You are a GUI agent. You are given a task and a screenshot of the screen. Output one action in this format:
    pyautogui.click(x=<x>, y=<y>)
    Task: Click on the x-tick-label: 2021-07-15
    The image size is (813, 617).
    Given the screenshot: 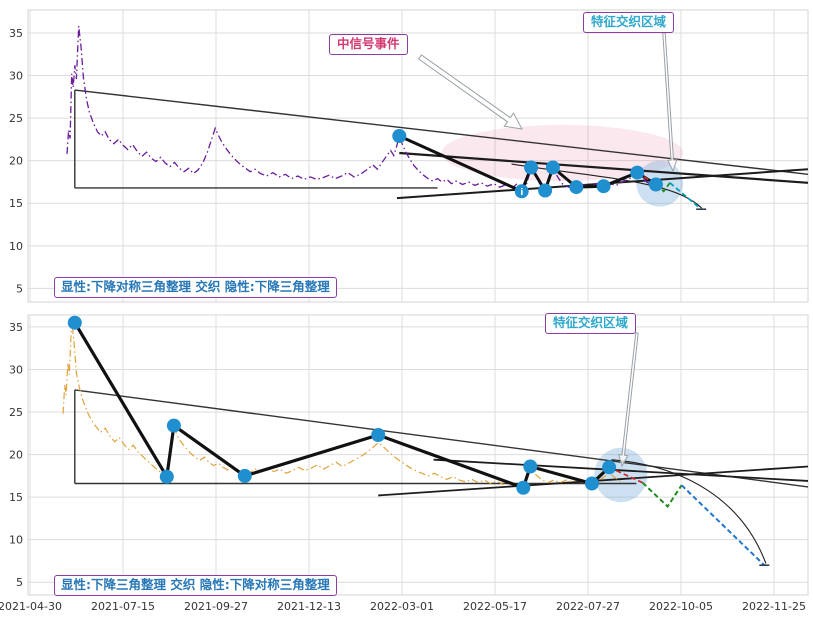 What is the action you would take?
    pyautogui.click(x=123, y=606)
    